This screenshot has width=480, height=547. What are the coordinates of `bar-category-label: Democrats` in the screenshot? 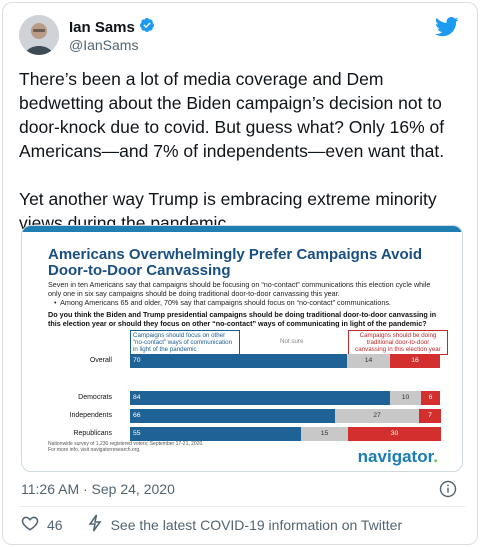 It's located at (95, 397).